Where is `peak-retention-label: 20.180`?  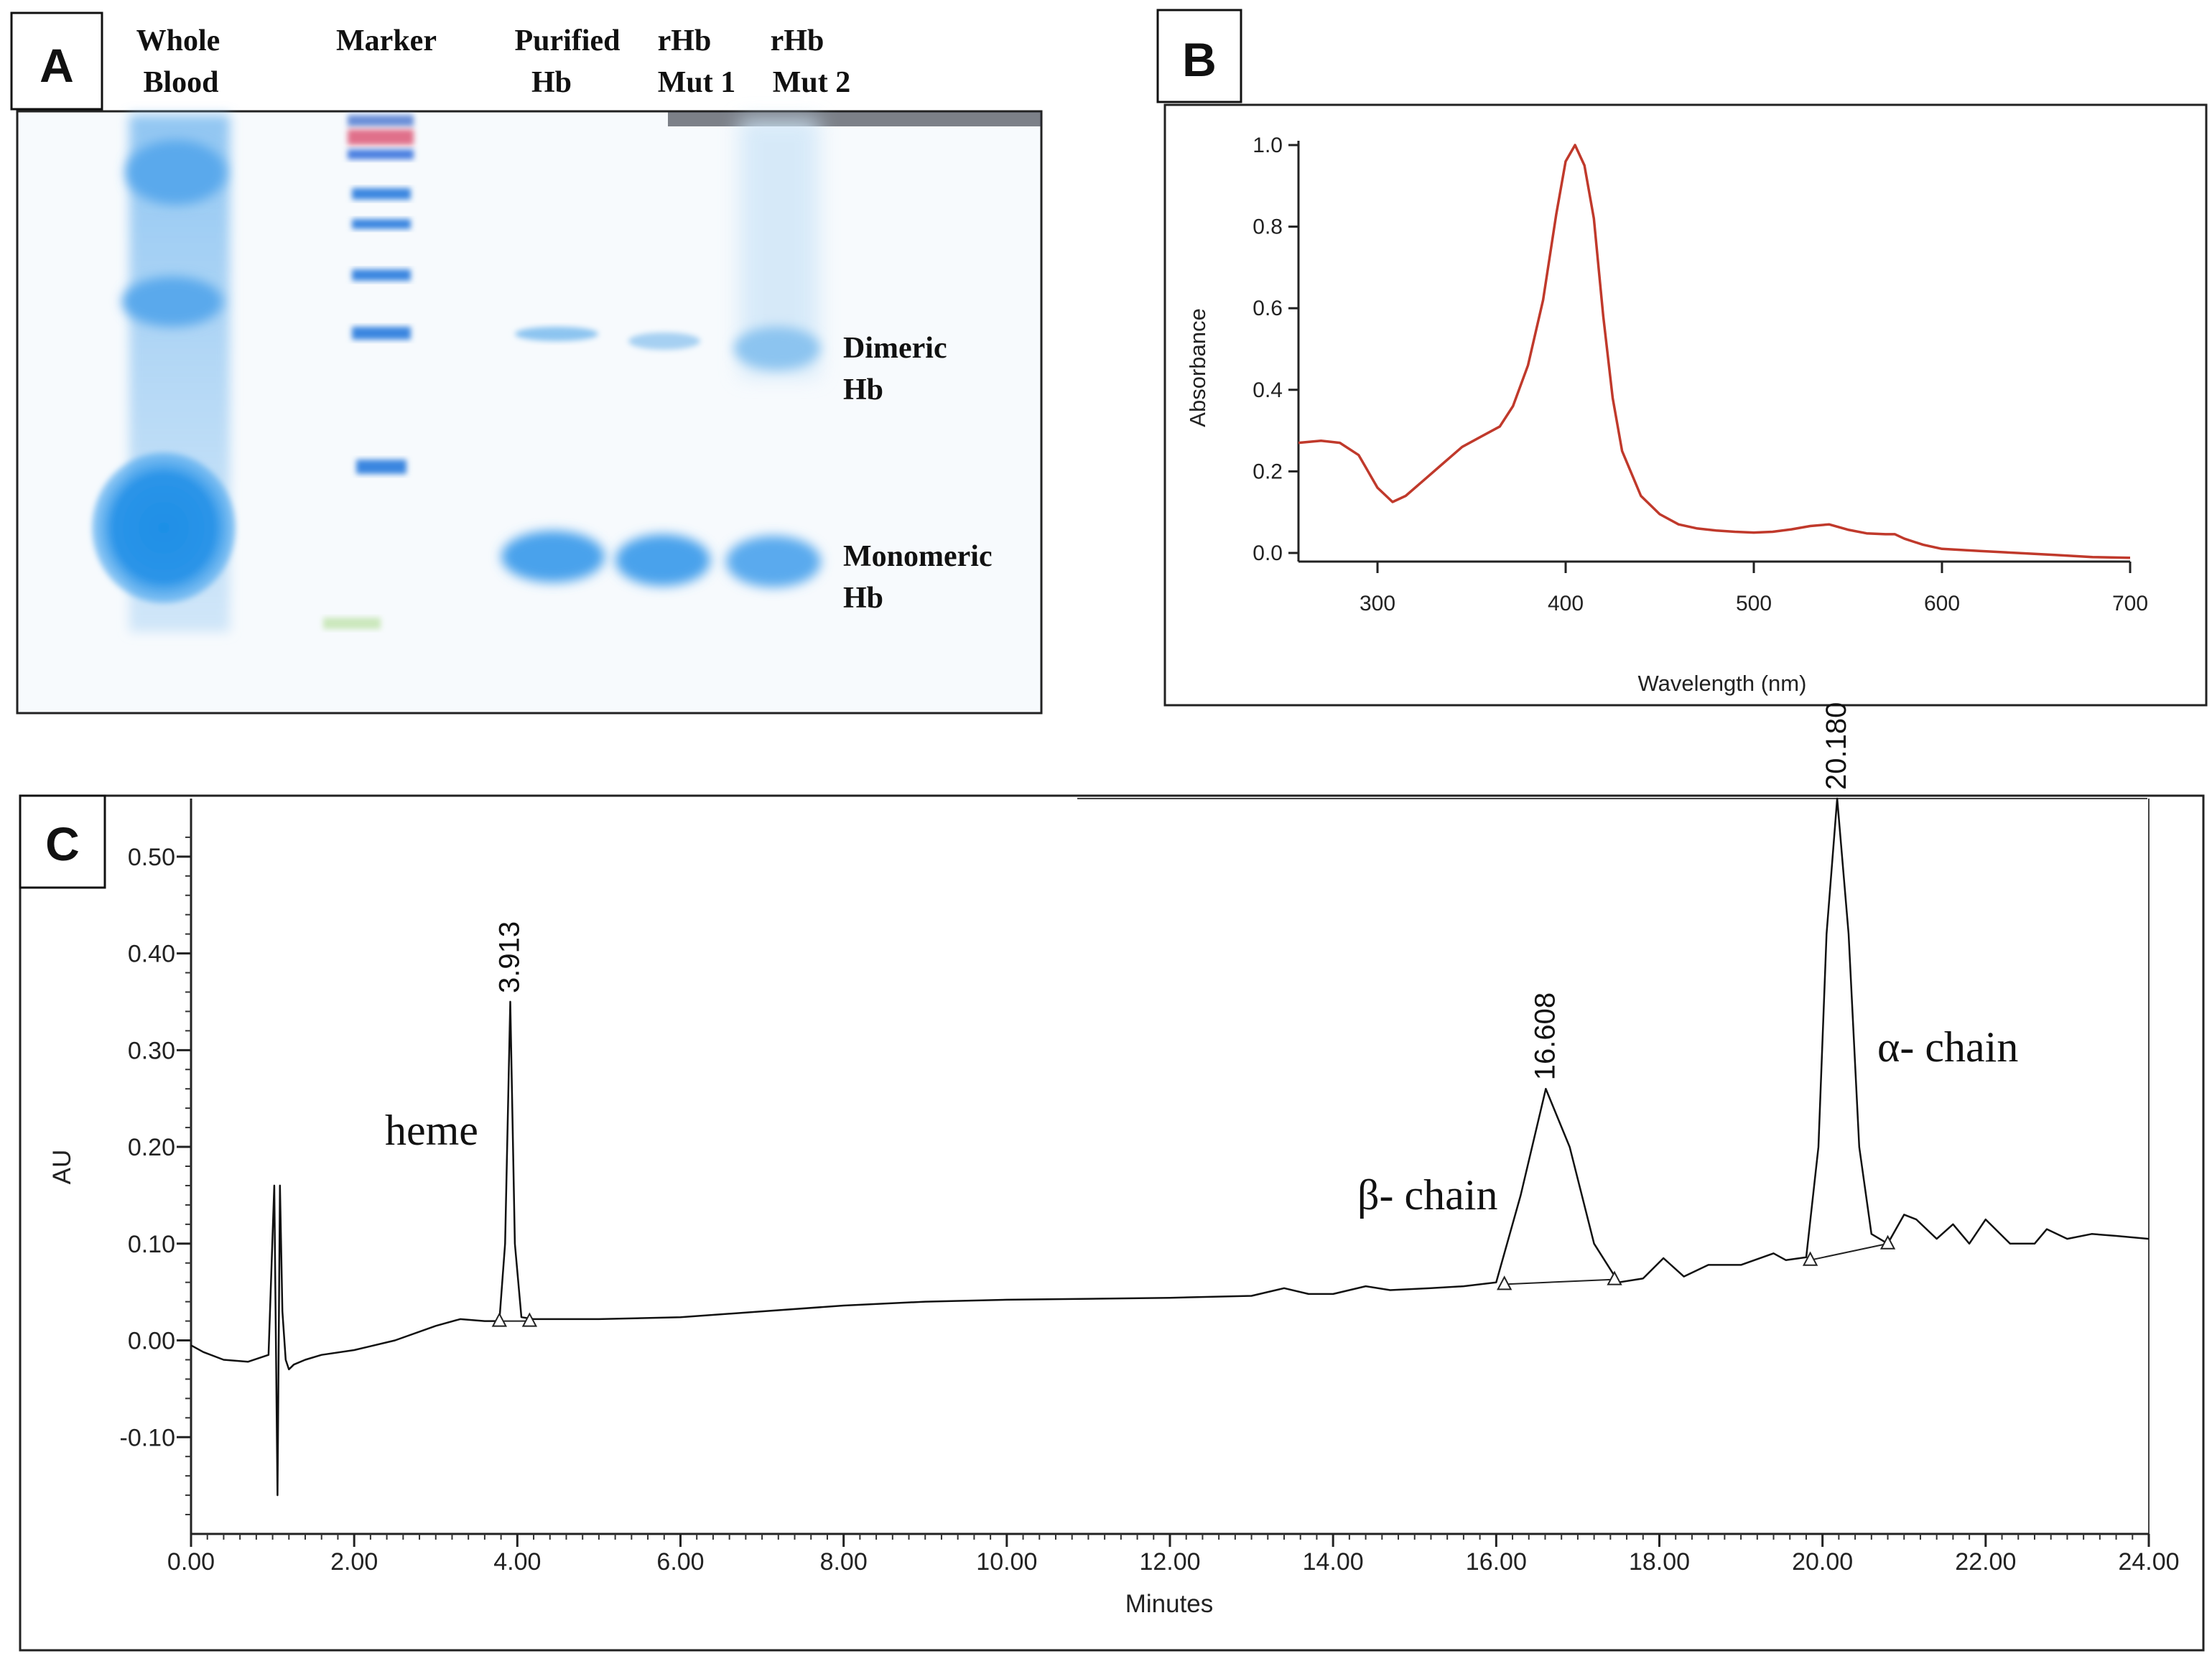
peak-retention-label: 20.180 is located at coordinates (1836, 746).